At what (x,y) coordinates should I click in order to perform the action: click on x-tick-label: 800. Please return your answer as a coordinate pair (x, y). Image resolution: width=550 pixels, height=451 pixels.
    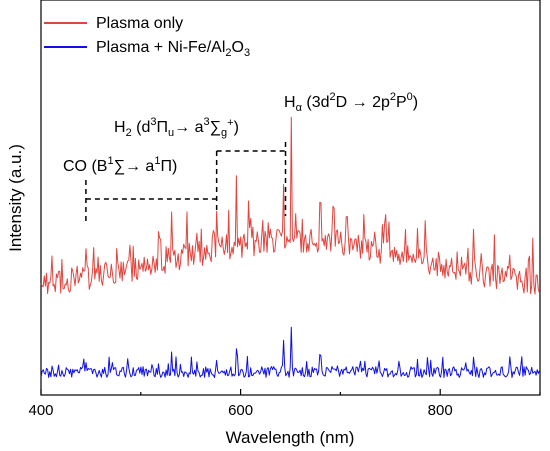
    Looking at the image, I should click on (440, 410).